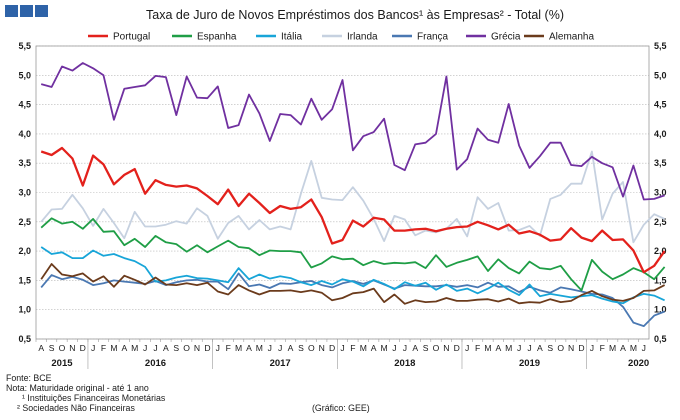 The width and height of the screenshot is (680, 420). What do you see at coordinates (362, 37) in the screenshot?
I see `legend-label: Irlanda` at bounding box center [362, 37].